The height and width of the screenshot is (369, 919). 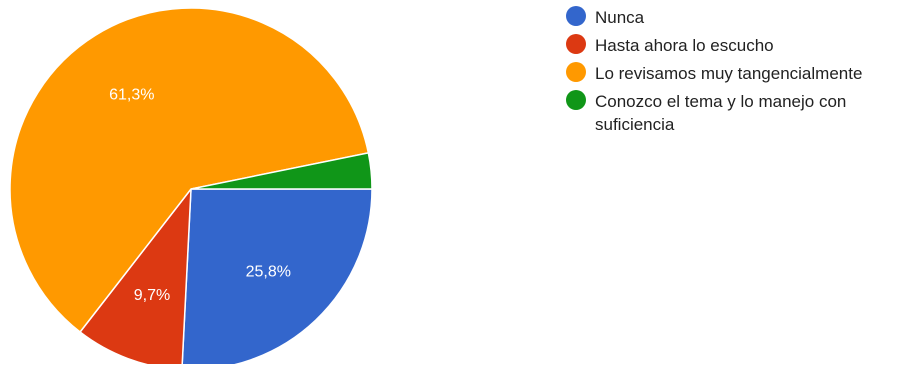 I want to click on slice-label-hasta-ahora: 9,7%, so click(x=152, y=295).